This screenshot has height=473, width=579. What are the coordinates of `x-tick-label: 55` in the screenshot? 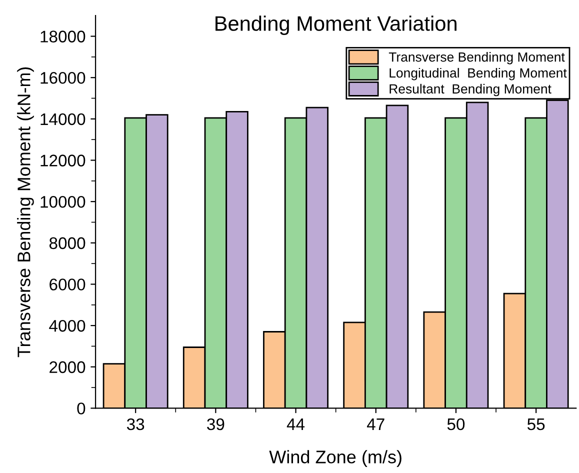 It's located at (536, 424).